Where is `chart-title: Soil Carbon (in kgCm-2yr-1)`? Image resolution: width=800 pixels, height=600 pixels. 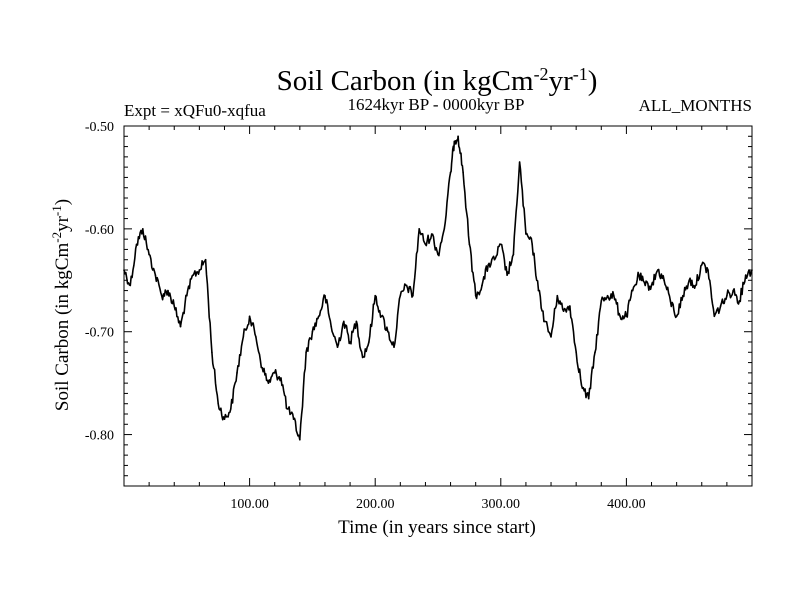 chart-title: Soil Carbon (in kgCm-2yr-1) is located at coordinates (437, 80).